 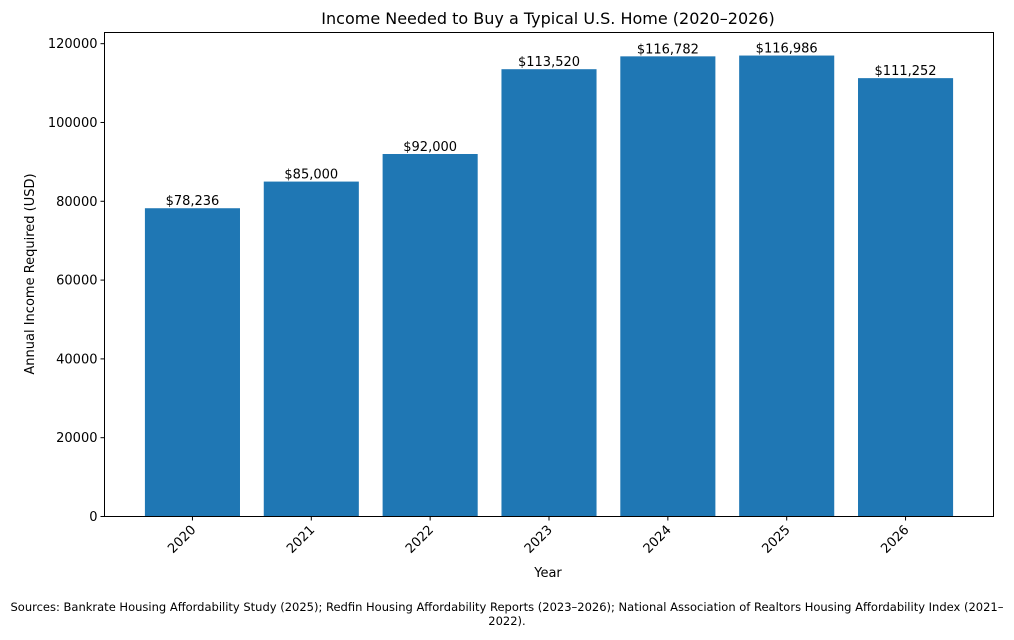 I want to click on y-tick-label: 80000, so click(x=76, y=202).